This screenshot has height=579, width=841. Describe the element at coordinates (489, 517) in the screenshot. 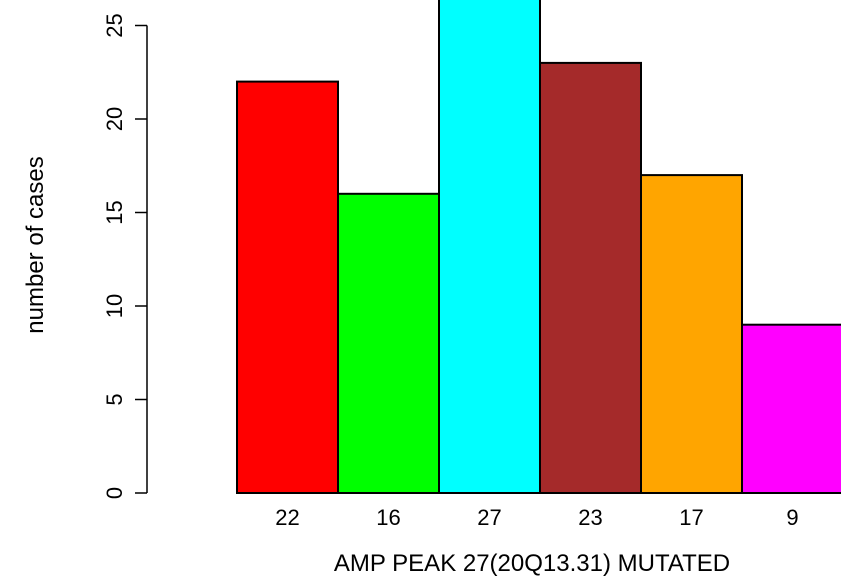

I see `x-tick-label: 27` at that location.